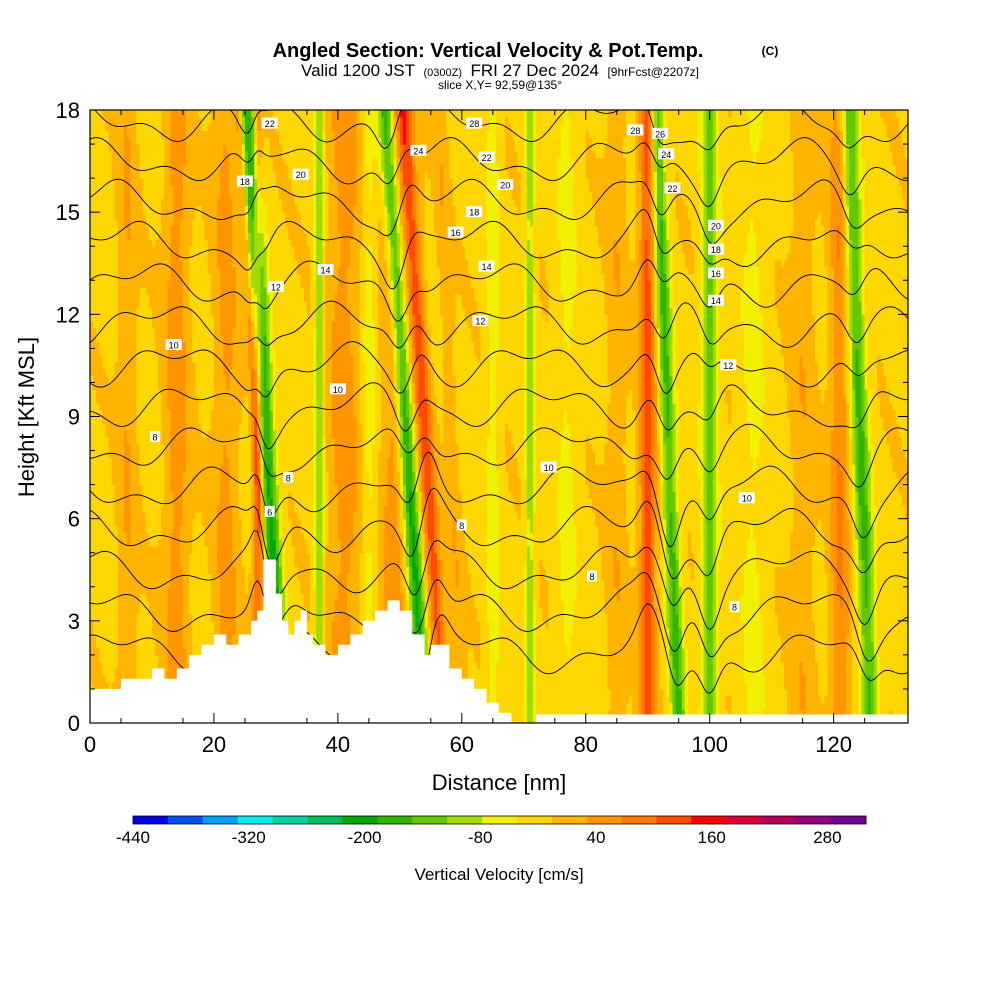 The image size is (1000, 1000). Describe the element at coordinates (90, 744) in the screenshot. I see `x-tick-label: 0` at that location.